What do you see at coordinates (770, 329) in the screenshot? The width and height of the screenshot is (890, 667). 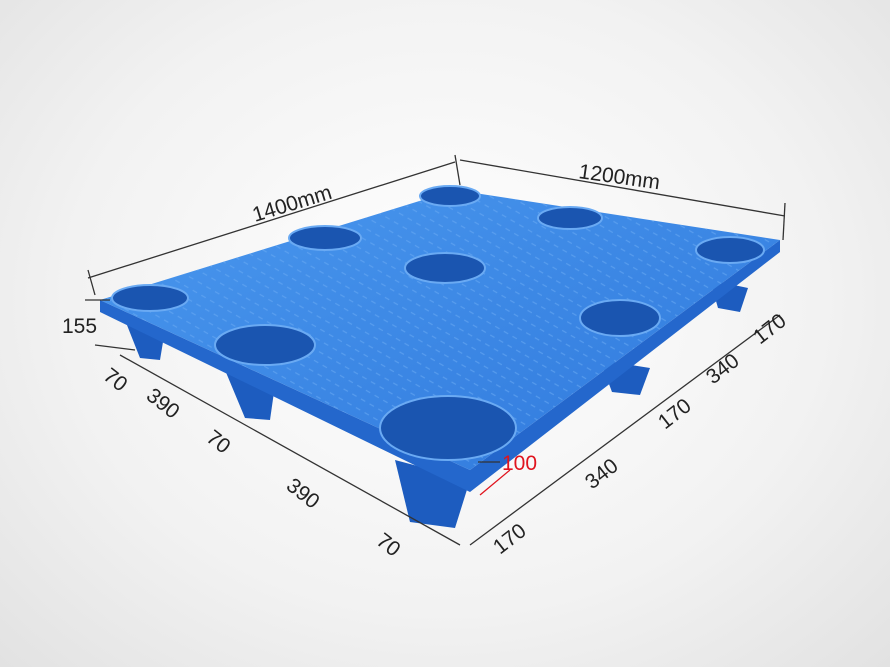 I see `right-dim-5: 170` at bounding box center [770, 329].